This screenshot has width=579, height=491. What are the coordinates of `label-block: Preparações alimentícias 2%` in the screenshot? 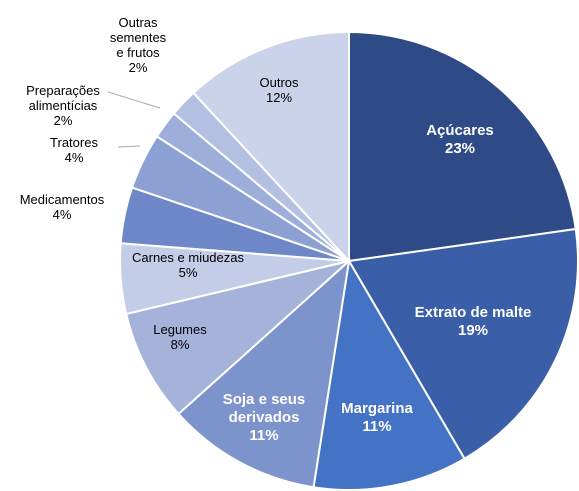 It's located at (64, 105).